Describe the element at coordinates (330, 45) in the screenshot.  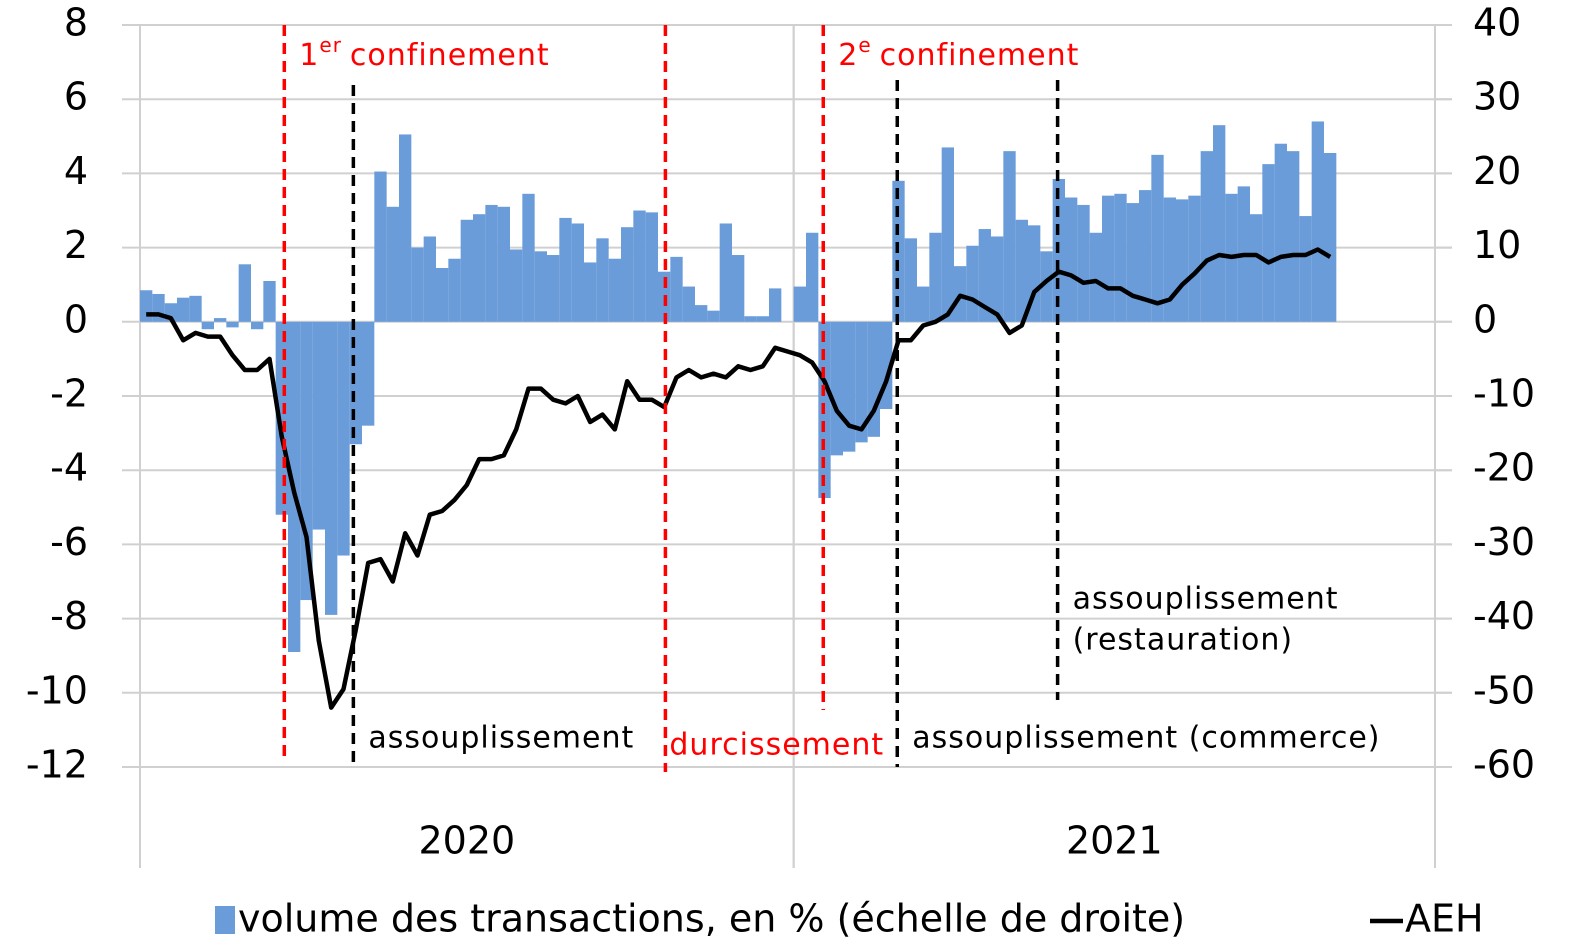
I see `event-label-sup: er` at that location.